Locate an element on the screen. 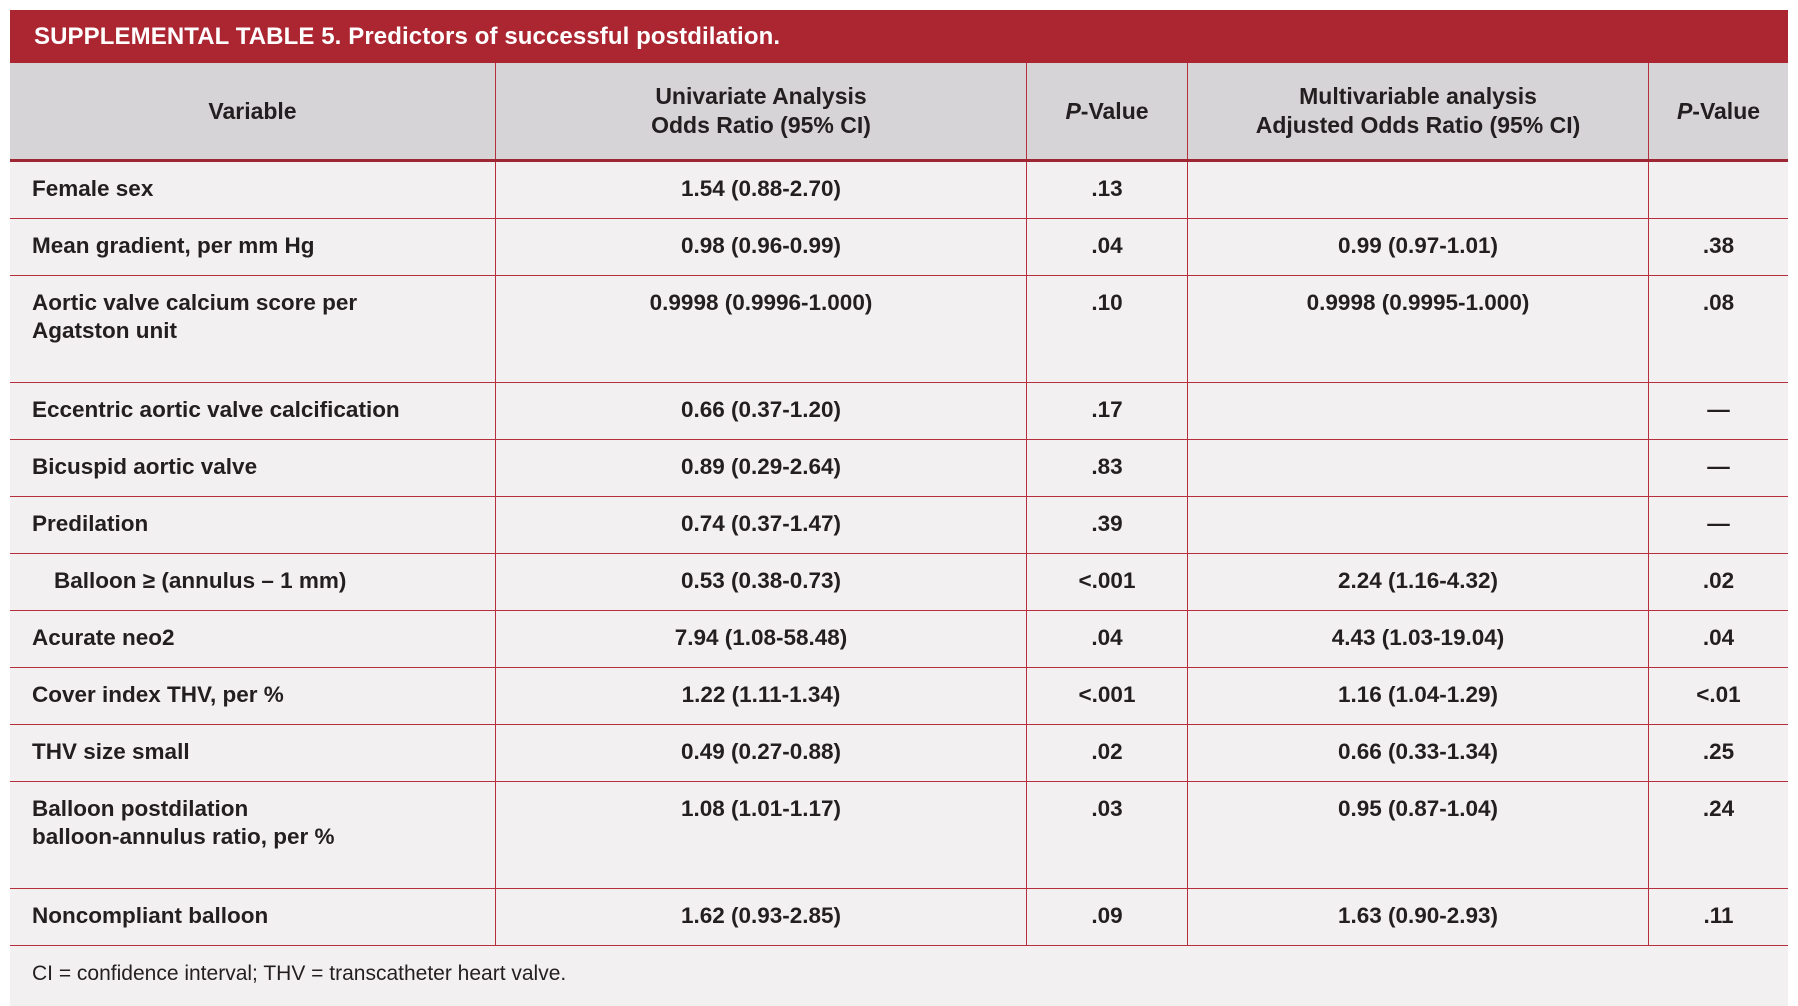  variable-cell: Cover index THV, per % is located at coordinates (253, 696).